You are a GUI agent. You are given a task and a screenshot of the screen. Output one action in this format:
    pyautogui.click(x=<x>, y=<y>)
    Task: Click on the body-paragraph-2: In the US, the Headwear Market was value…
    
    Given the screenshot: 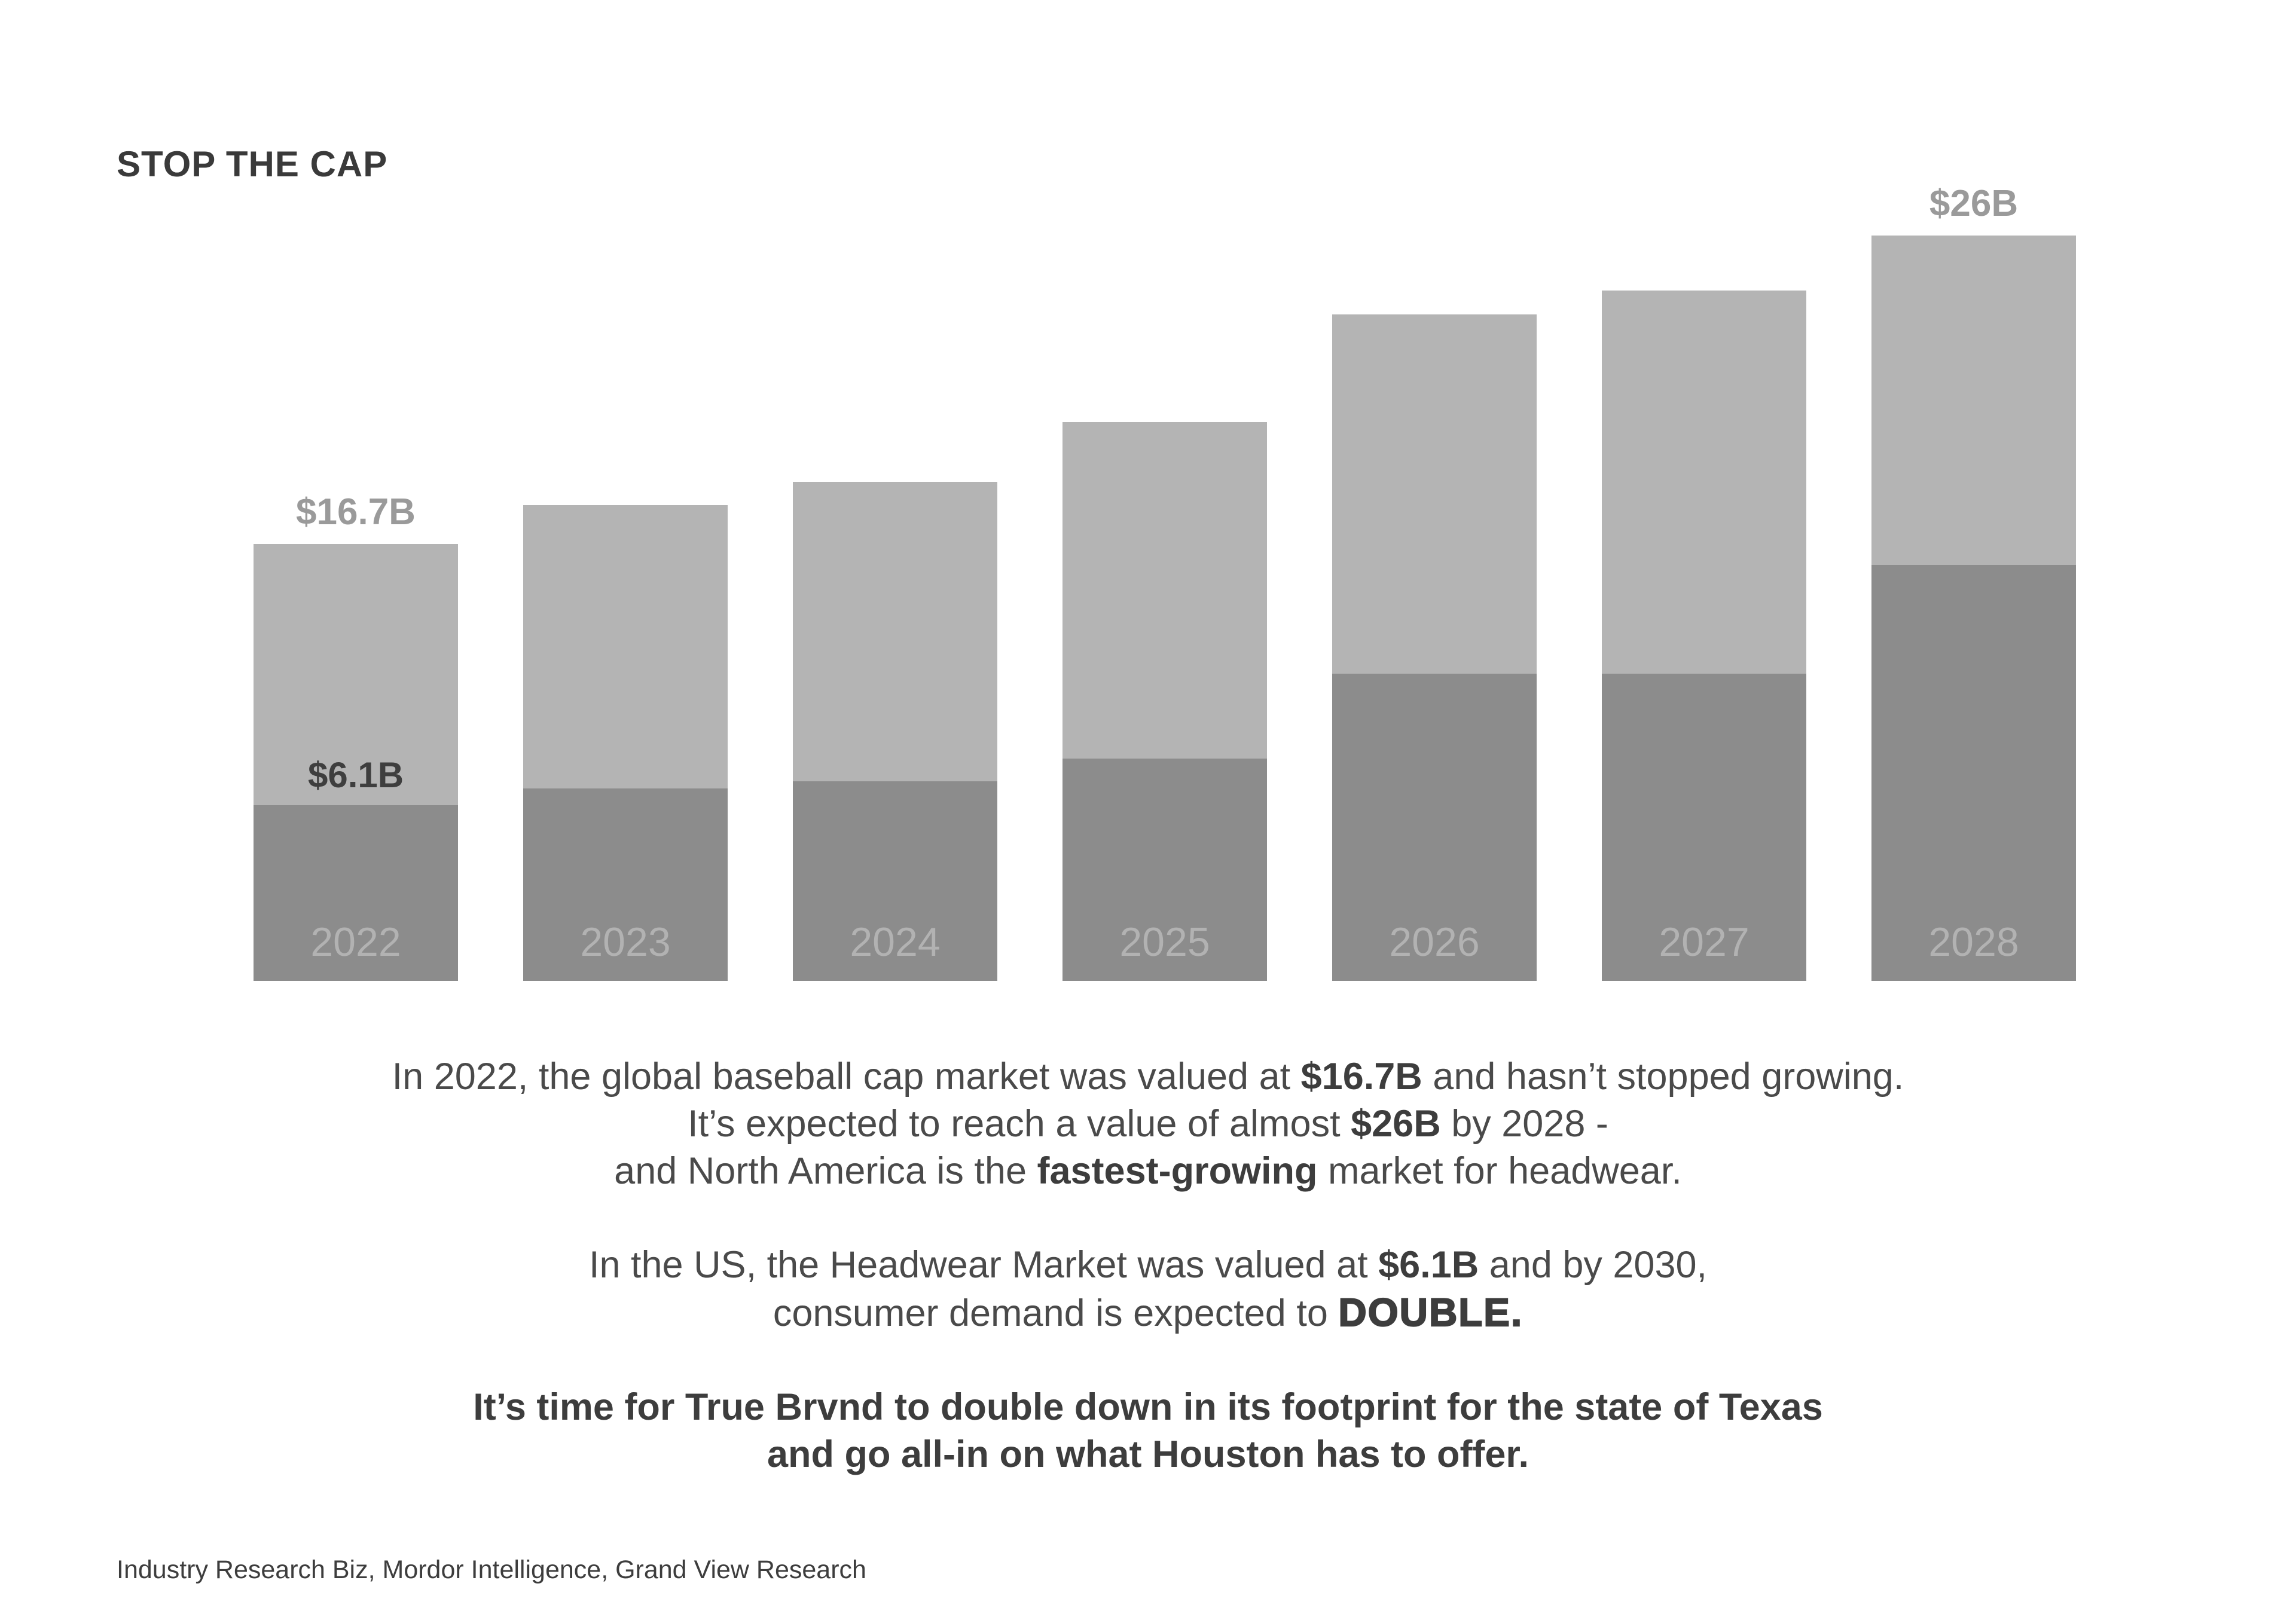 What is the action you would take?
    pyautogui.click(x=1148, y=1289)
    